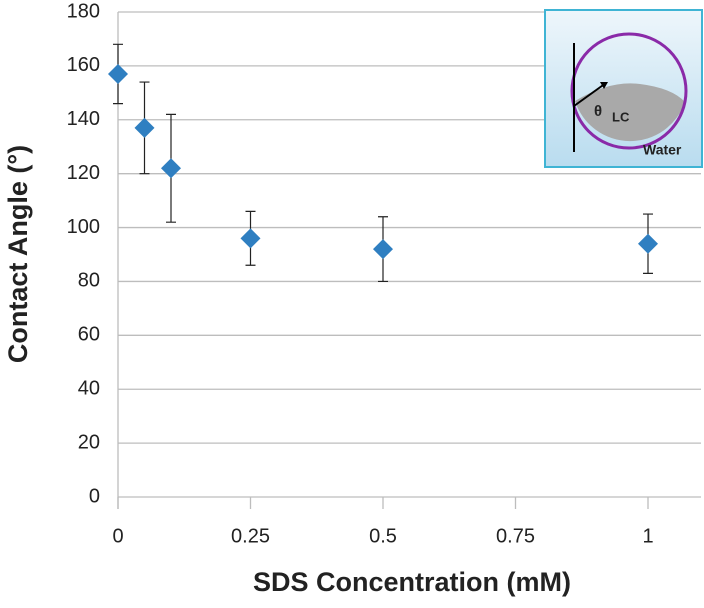 The image size is (704, 608). I want to click on water-label: Water, so click(662, 150).